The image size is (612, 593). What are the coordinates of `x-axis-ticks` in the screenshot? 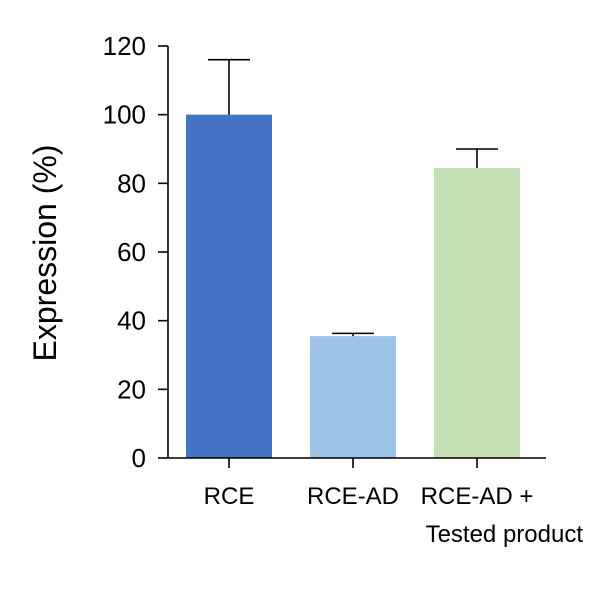 It's located at (353, 463).